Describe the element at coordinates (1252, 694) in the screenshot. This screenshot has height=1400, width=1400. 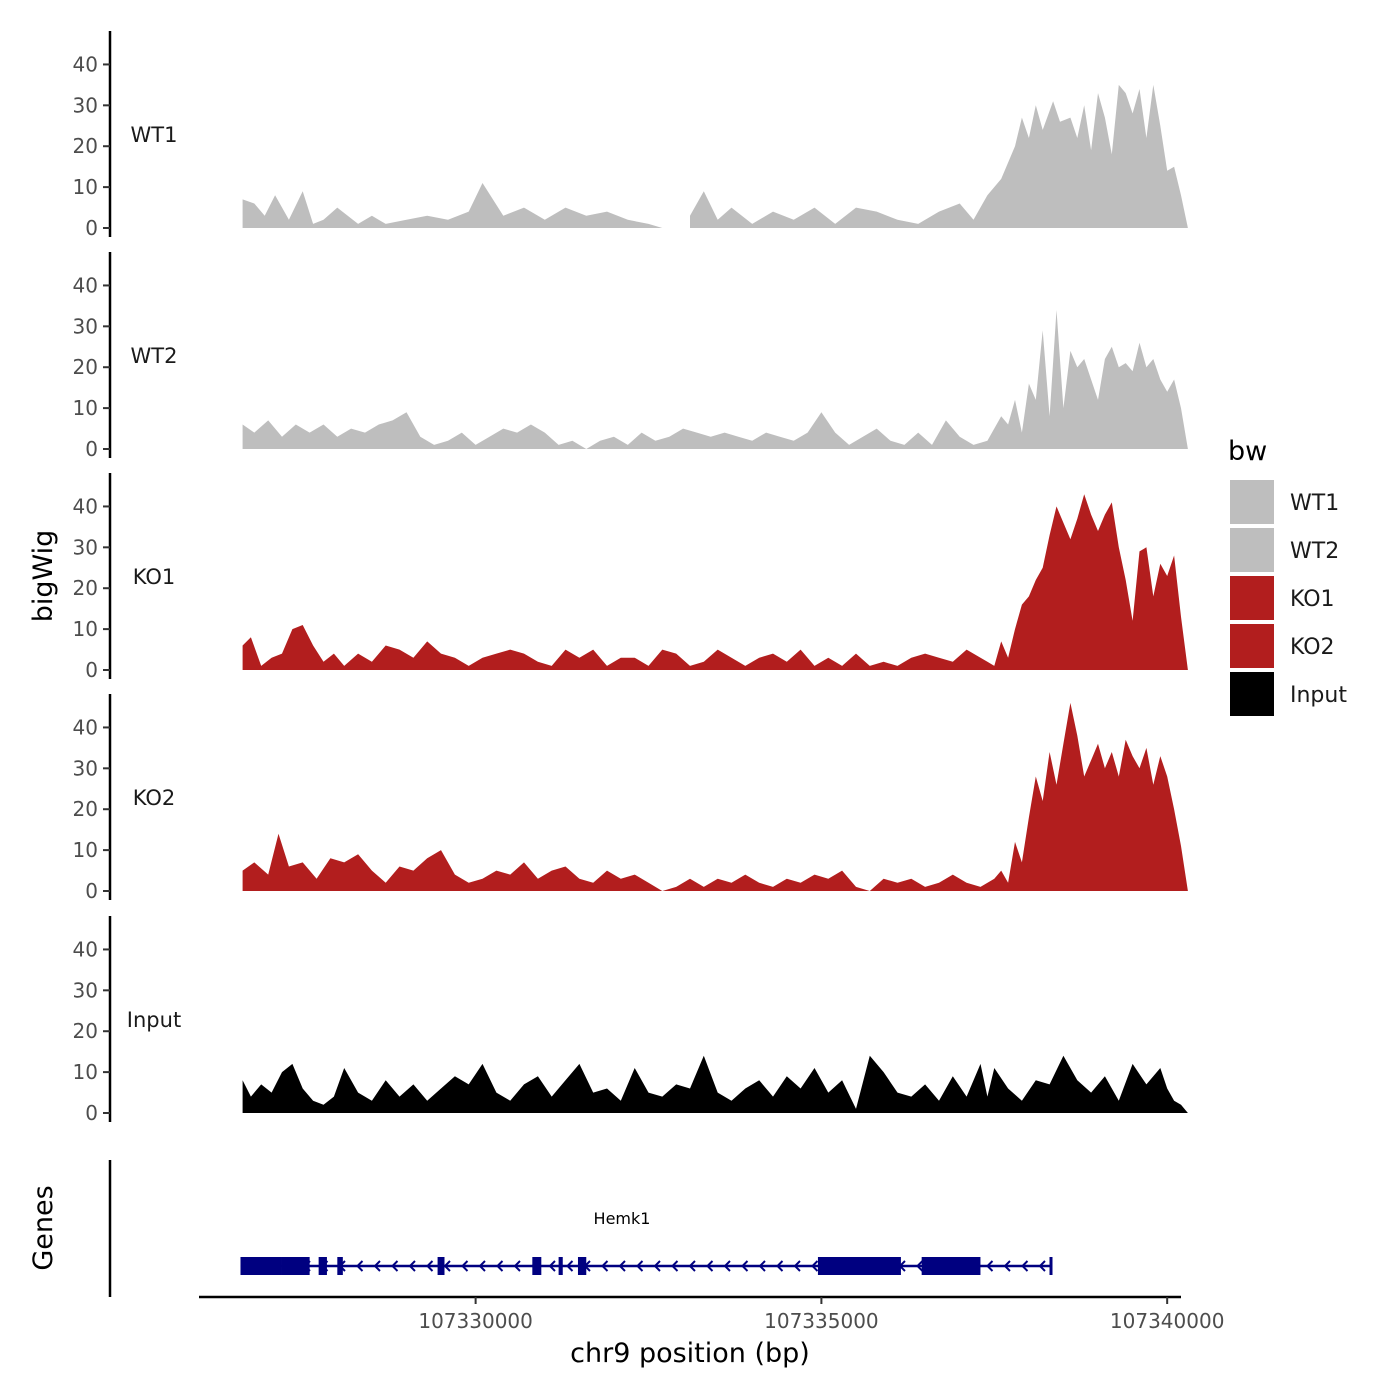
I see `legend-key-input` at that location.